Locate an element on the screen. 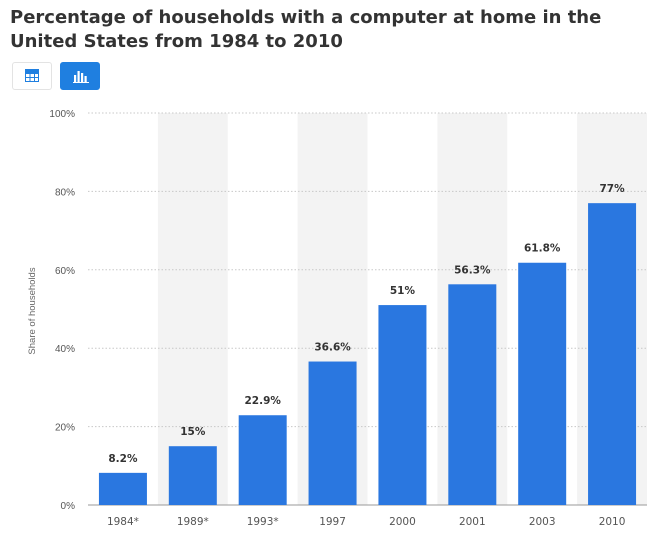 The height and width of the screenshot is (536, 660). data-label: 56.3% is located at coordinates (472, 270).